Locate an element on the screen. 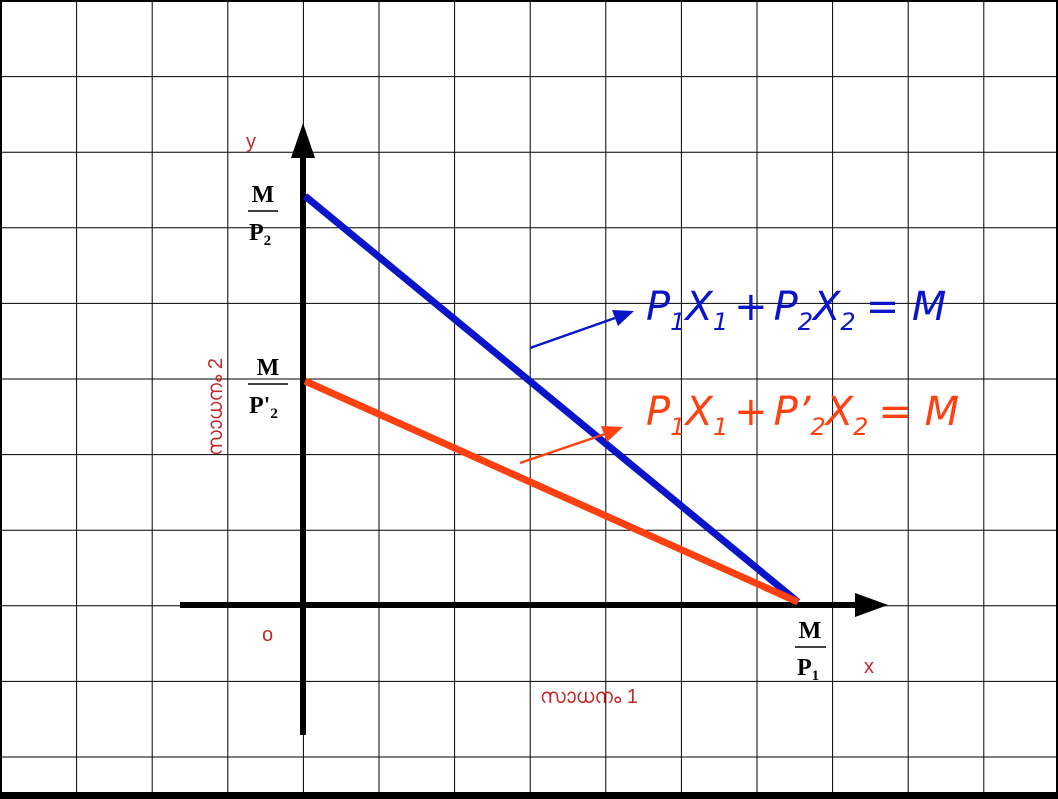 The height and width of the screenshot is (799, 1058). blue-pointer-arrowhead is located at coordinates (623, 318).